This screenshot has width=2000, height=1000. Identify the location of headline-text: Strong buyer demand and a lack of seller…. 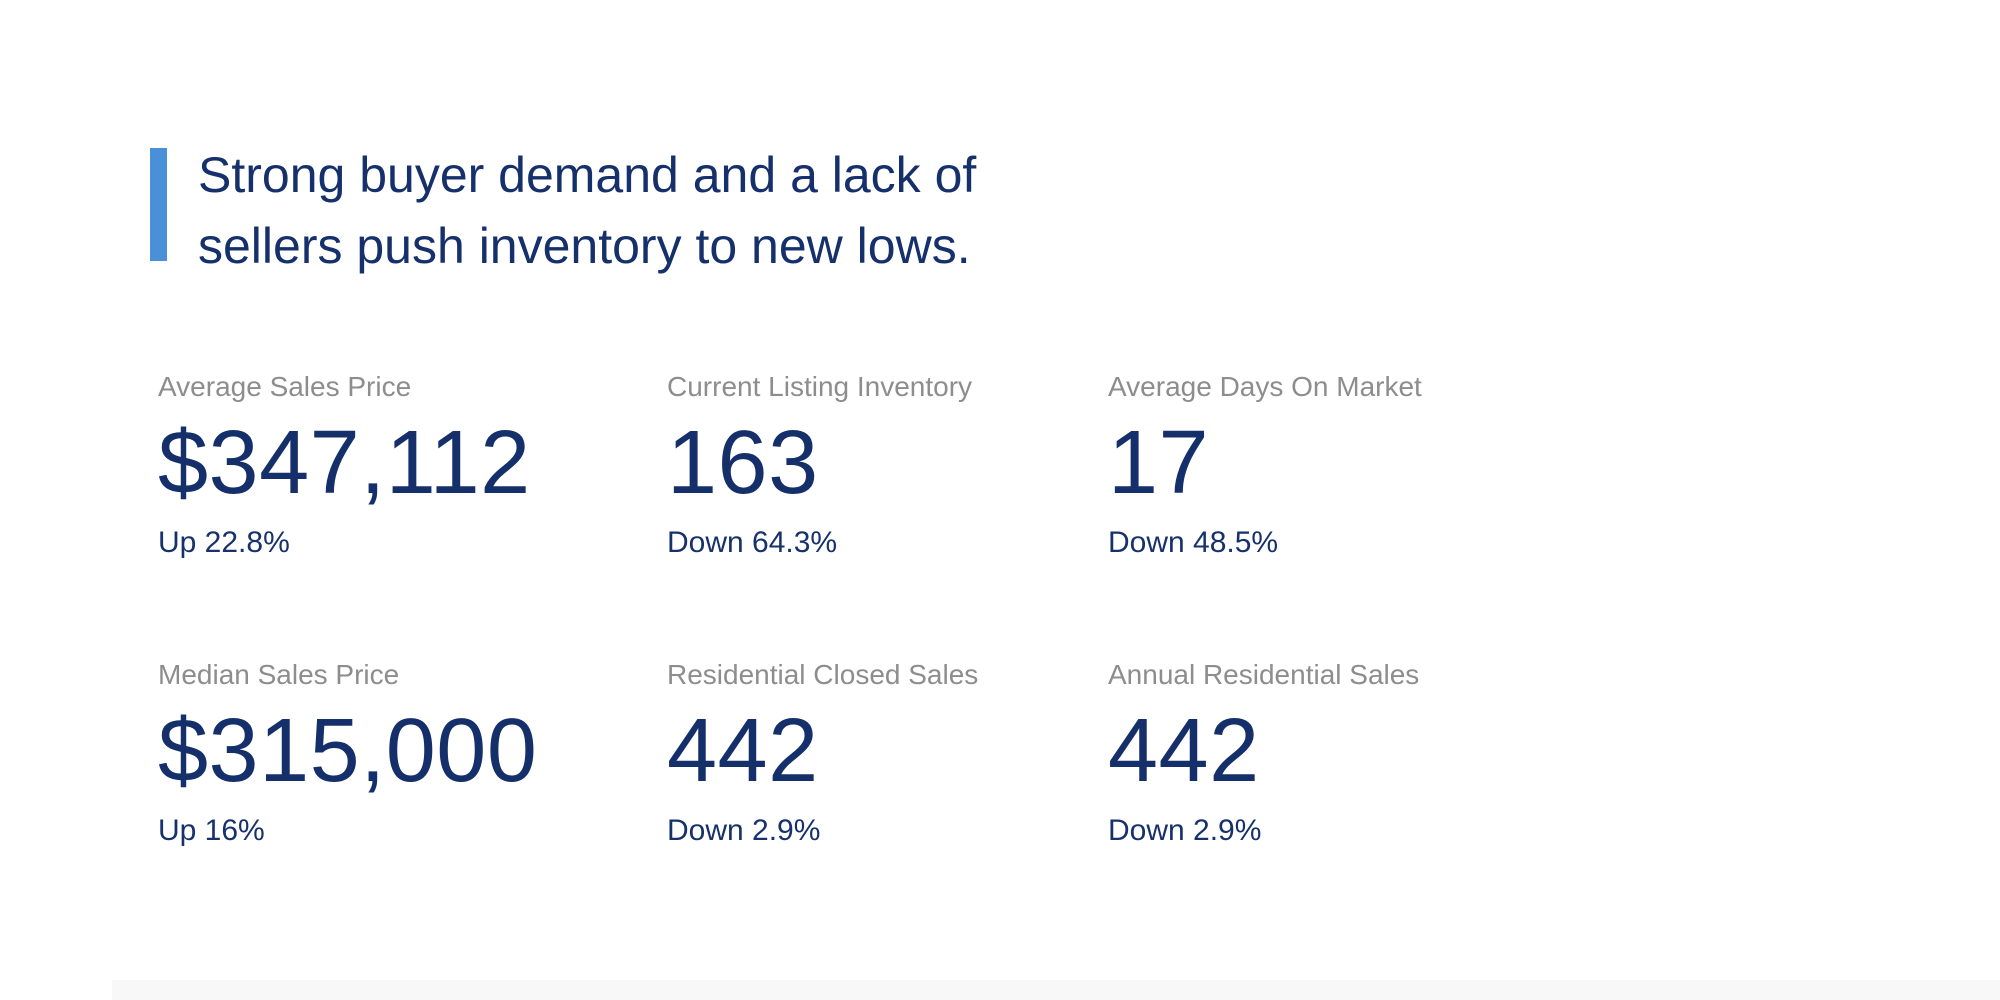
(587, 211).